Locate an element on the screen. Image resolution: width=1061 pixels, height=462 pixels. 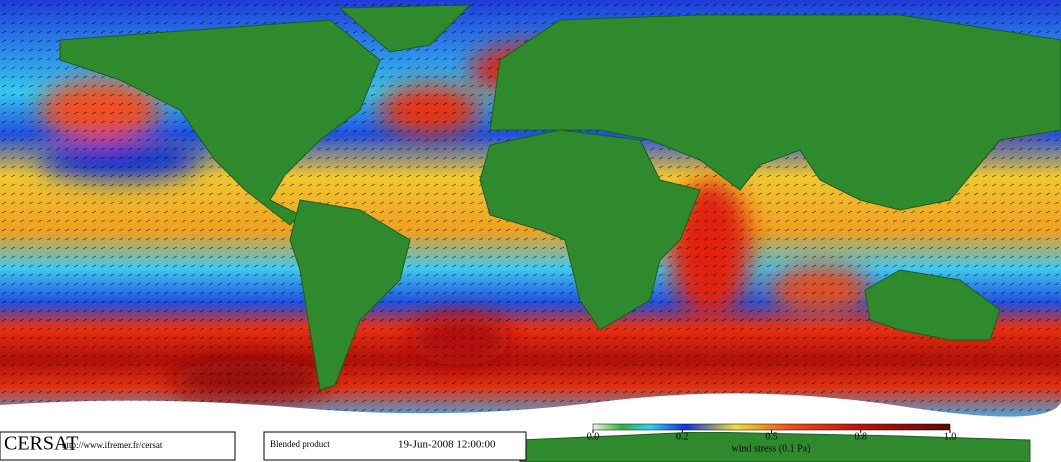
sea-ice is located at coordinates (530, 412).